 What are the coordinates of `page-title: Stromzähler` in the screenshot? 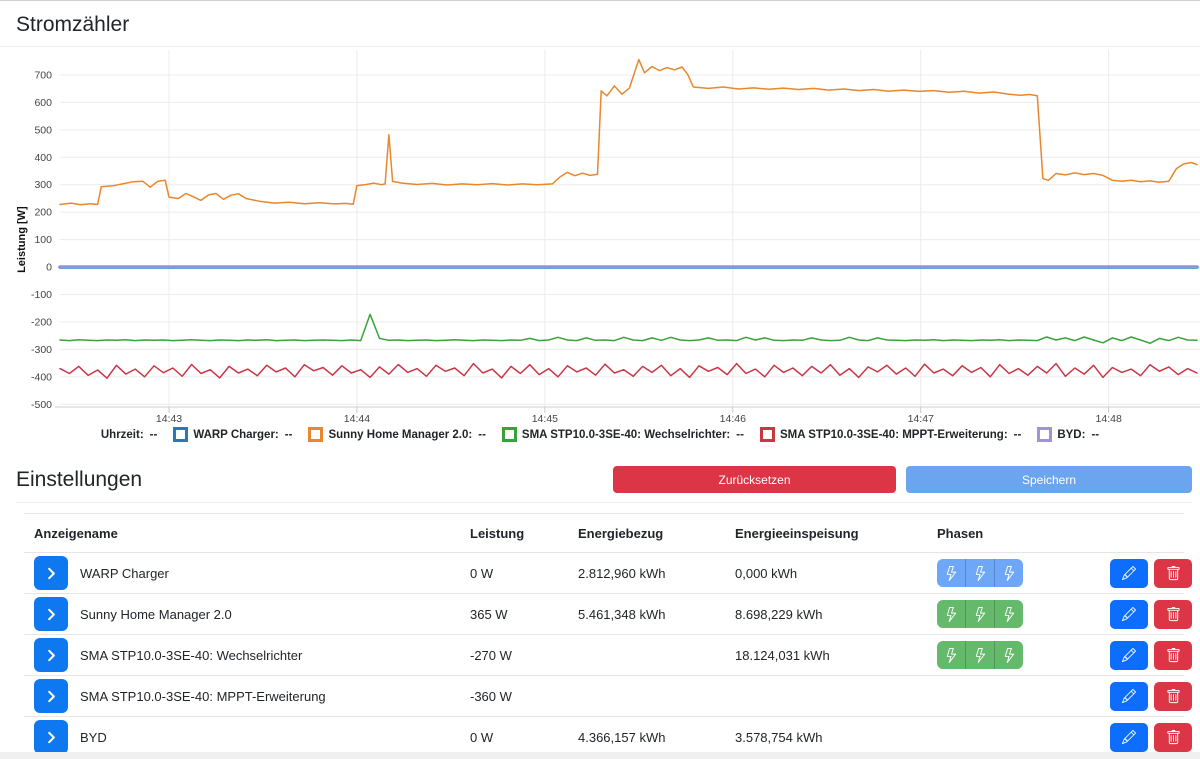 It's located at (600, 24).